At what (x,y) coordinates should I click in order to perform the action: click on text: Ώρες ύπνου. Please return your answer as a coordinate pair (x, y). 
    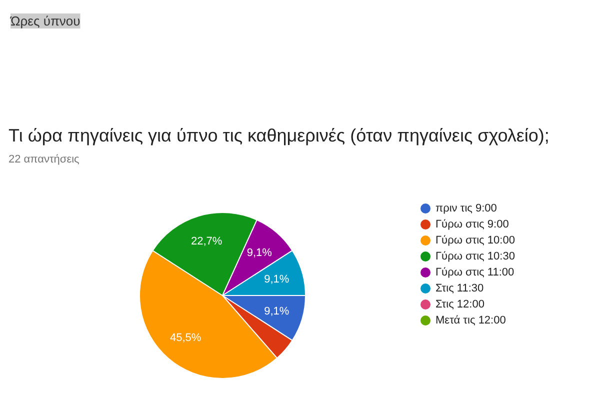
    Looking at the image, I should click on (45, 21).